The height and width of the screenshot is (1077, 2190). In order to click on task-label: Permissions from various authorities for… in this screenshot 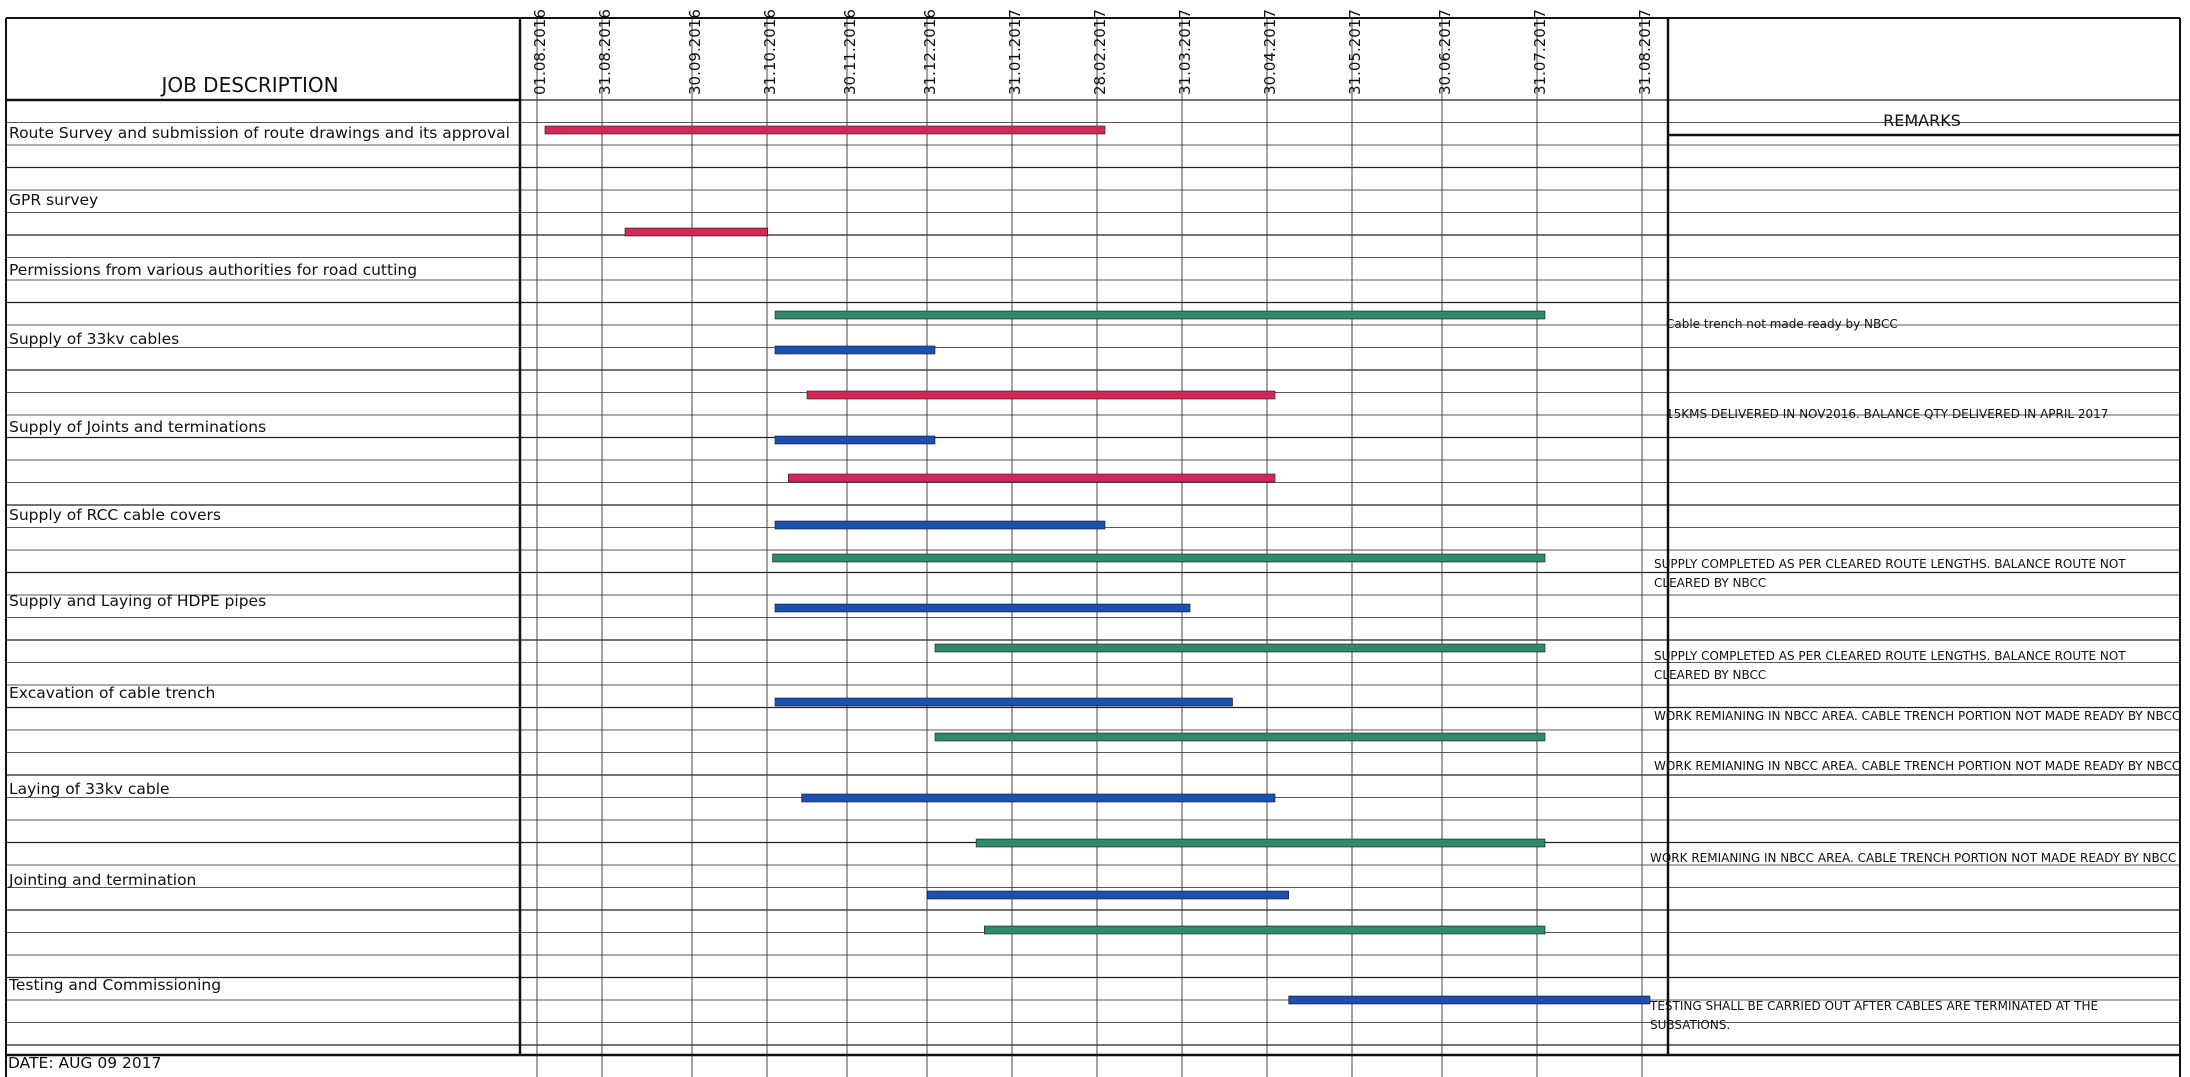, I will do `click(213, 270)`.